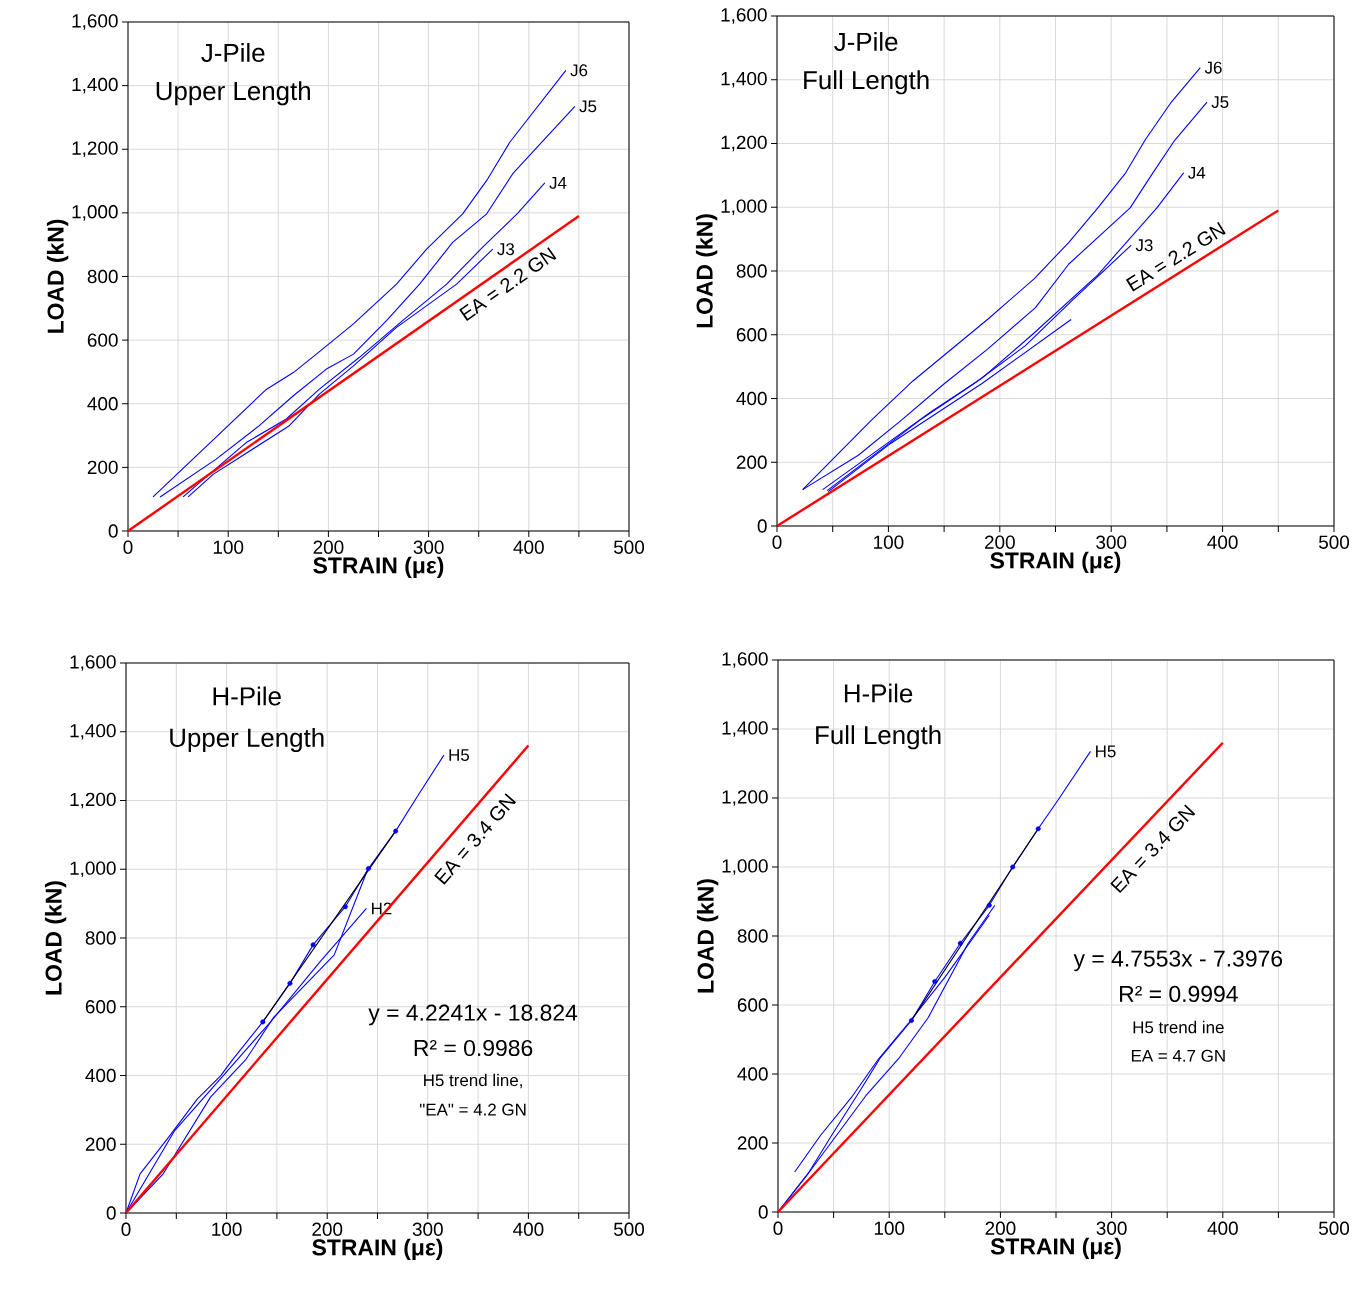 Image resolution: width=1362 pixels, height=1295 pixels. What do you see at coordinates (473, 1081) in the screenshot?
I see `annotation: H5 trend line,` at bounding box center [473, 1081].